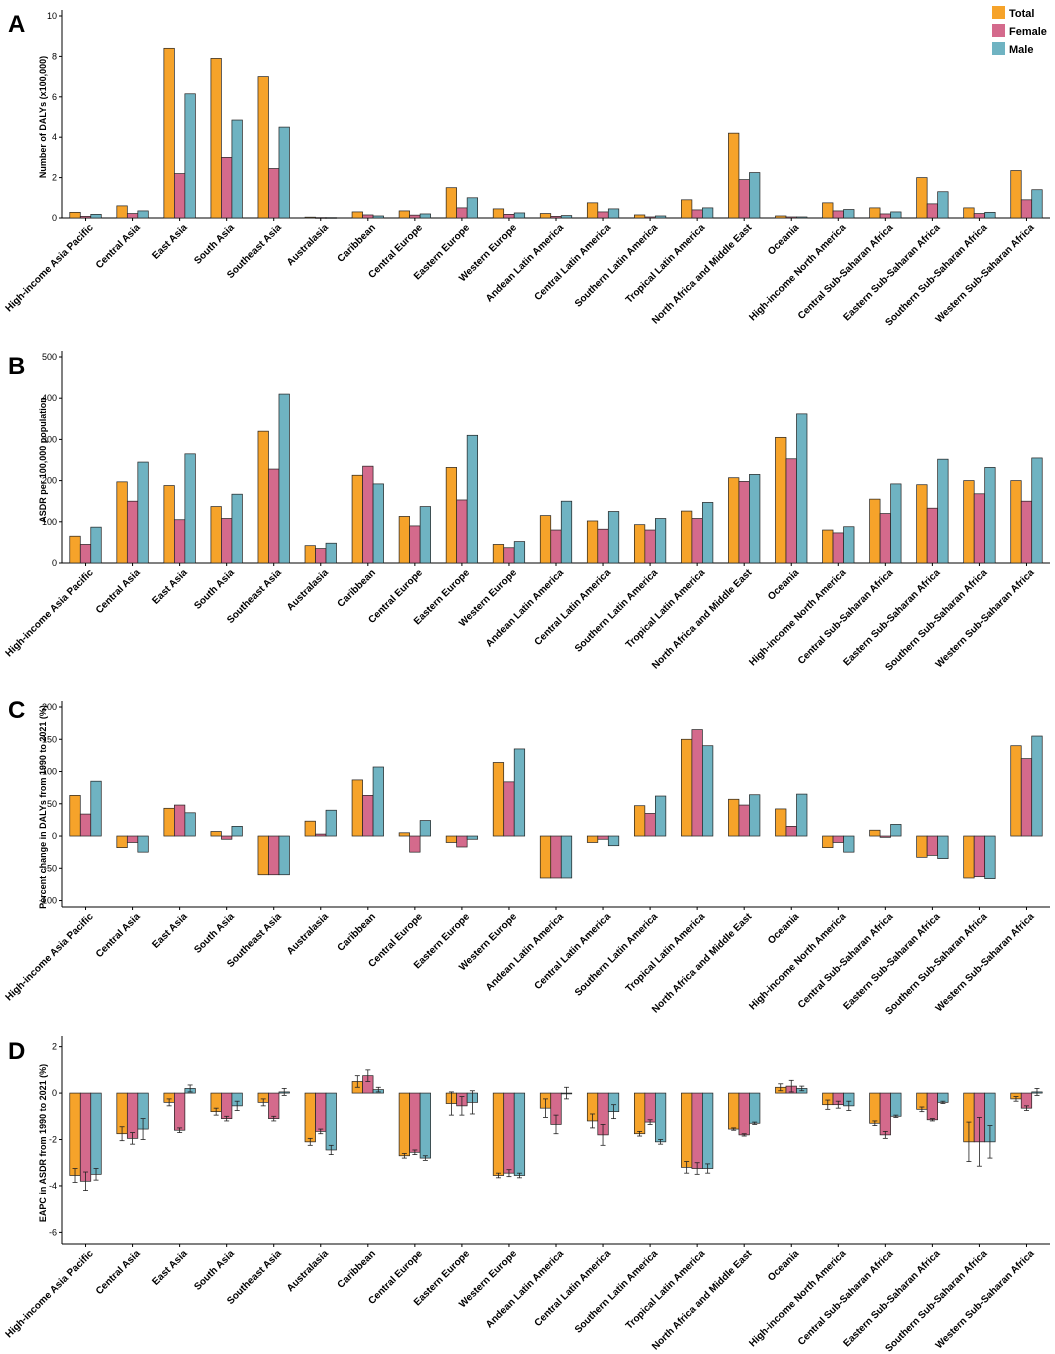 The width and height of the screenshot is (1055, 1354). What do you see at coordinates (54, 56) in the screenshot?
I see `y-tick-label: 8` at bounding box center [54, 56].